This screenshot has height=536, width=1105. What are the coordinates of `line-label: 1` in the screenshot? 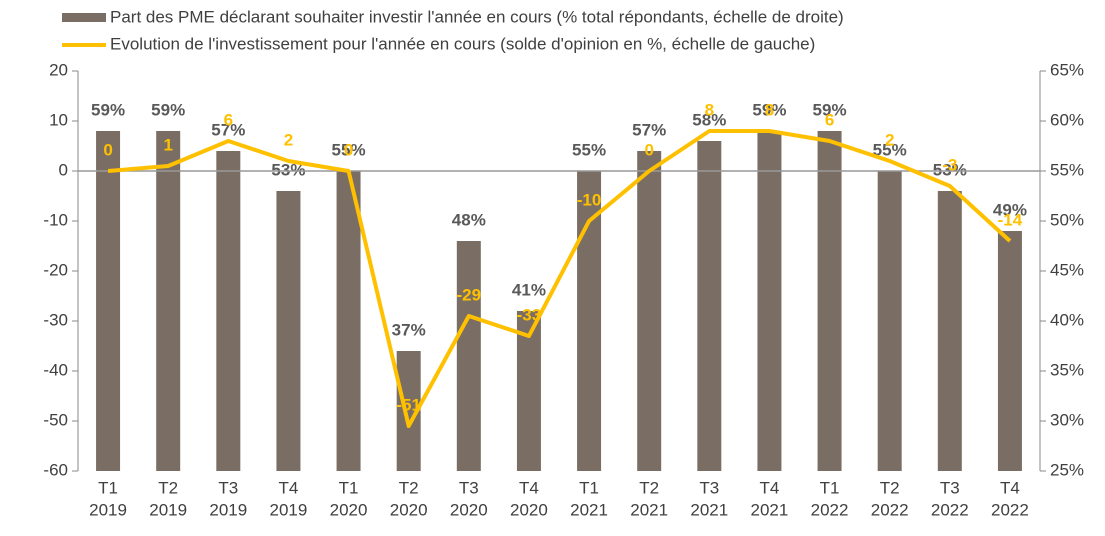 It's located at (167, 144).